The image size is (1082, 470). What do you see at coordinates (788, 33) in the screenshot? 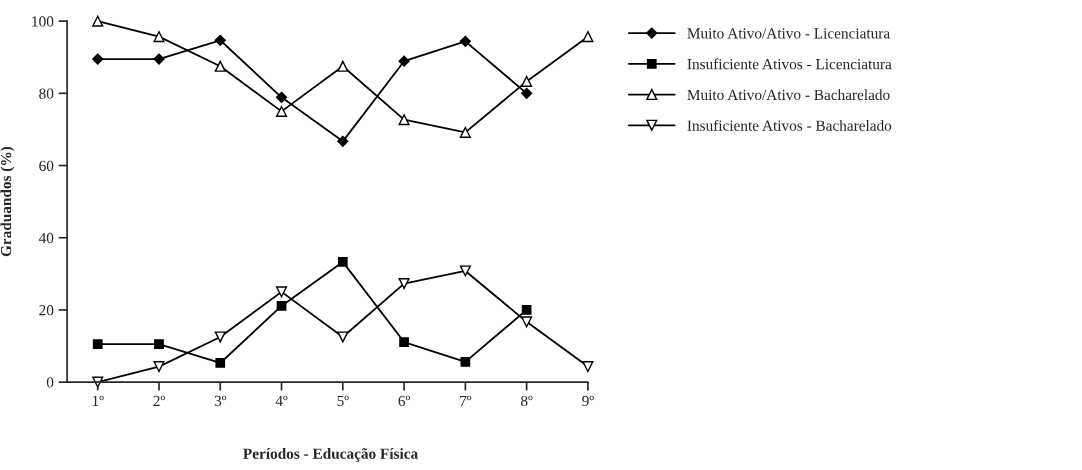
I see `legend-label: Muito Ativo/Ativo - Licenciatura` at bounding box center [788, 33].